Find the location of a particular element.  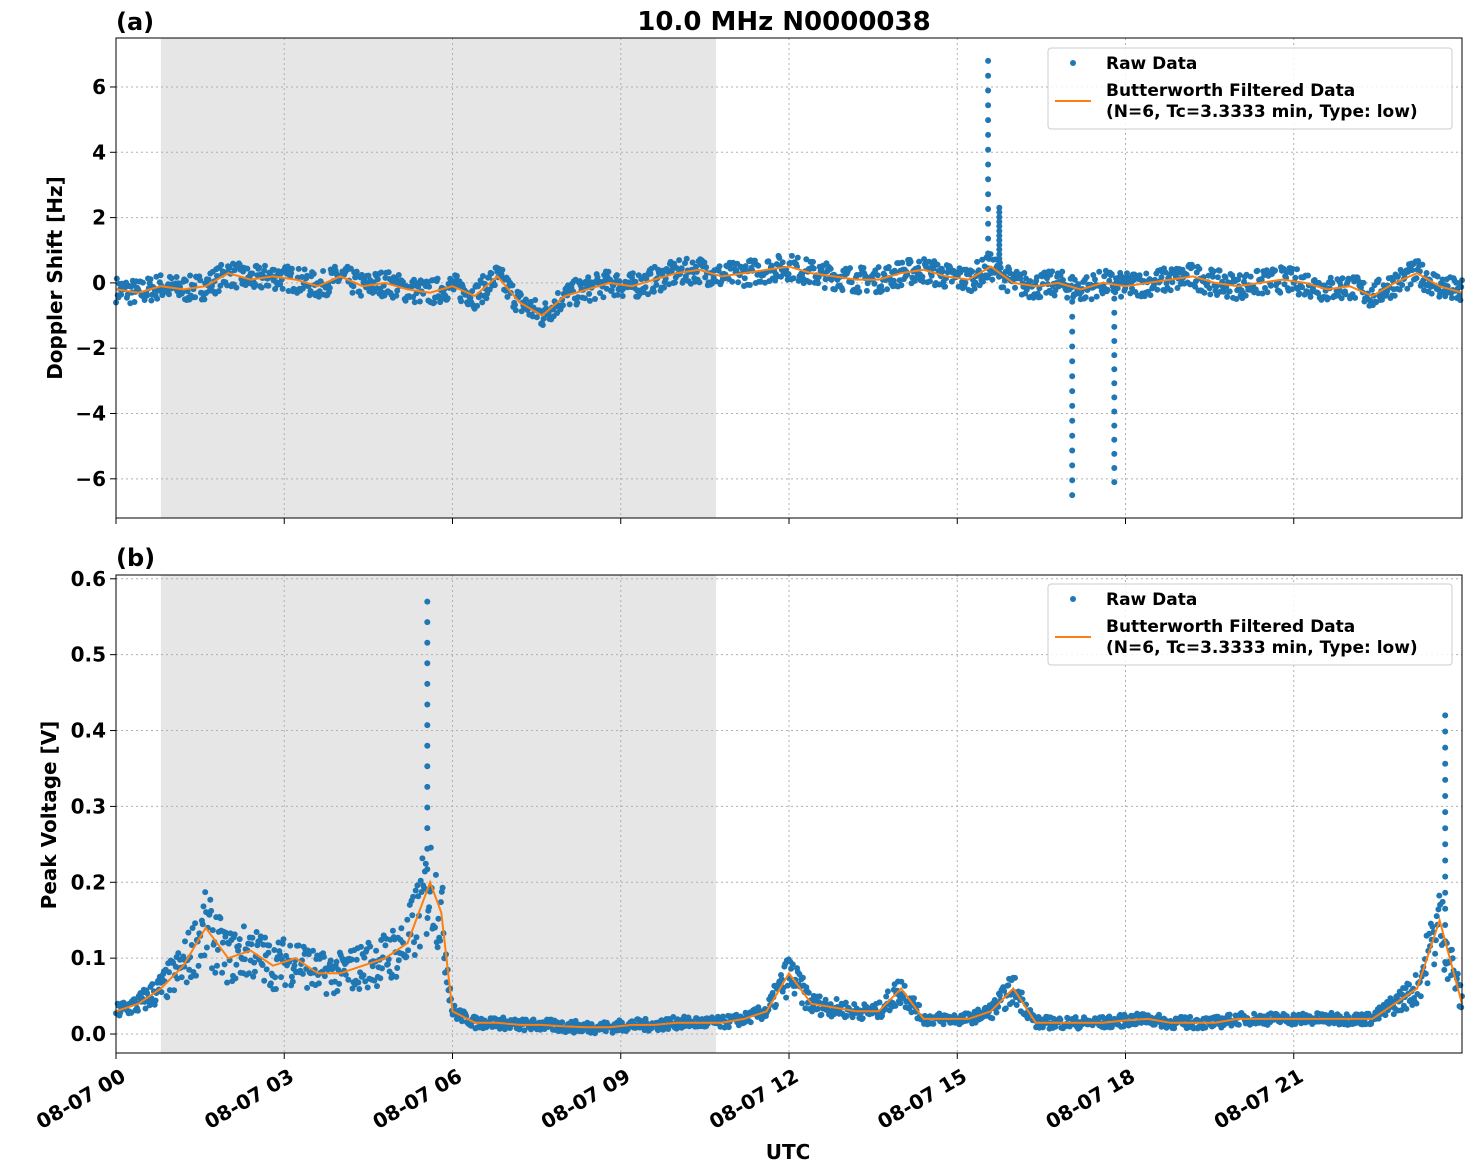

x-tick-label: 08-07 15 is located at coordinates (922, 1099).